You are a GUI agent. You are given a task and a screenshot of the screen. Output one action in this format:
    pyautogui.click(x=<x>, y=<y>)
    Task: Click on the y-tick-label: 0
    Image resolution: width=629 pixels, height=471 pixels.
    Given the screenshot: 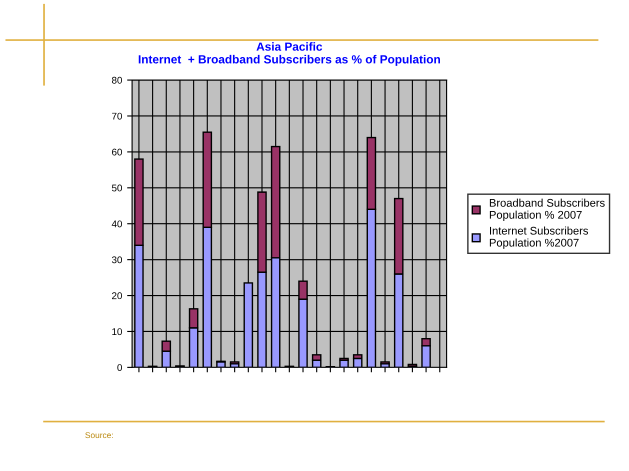 What is the action you would take?
    pyautogui.click(x=119, y=367)
    